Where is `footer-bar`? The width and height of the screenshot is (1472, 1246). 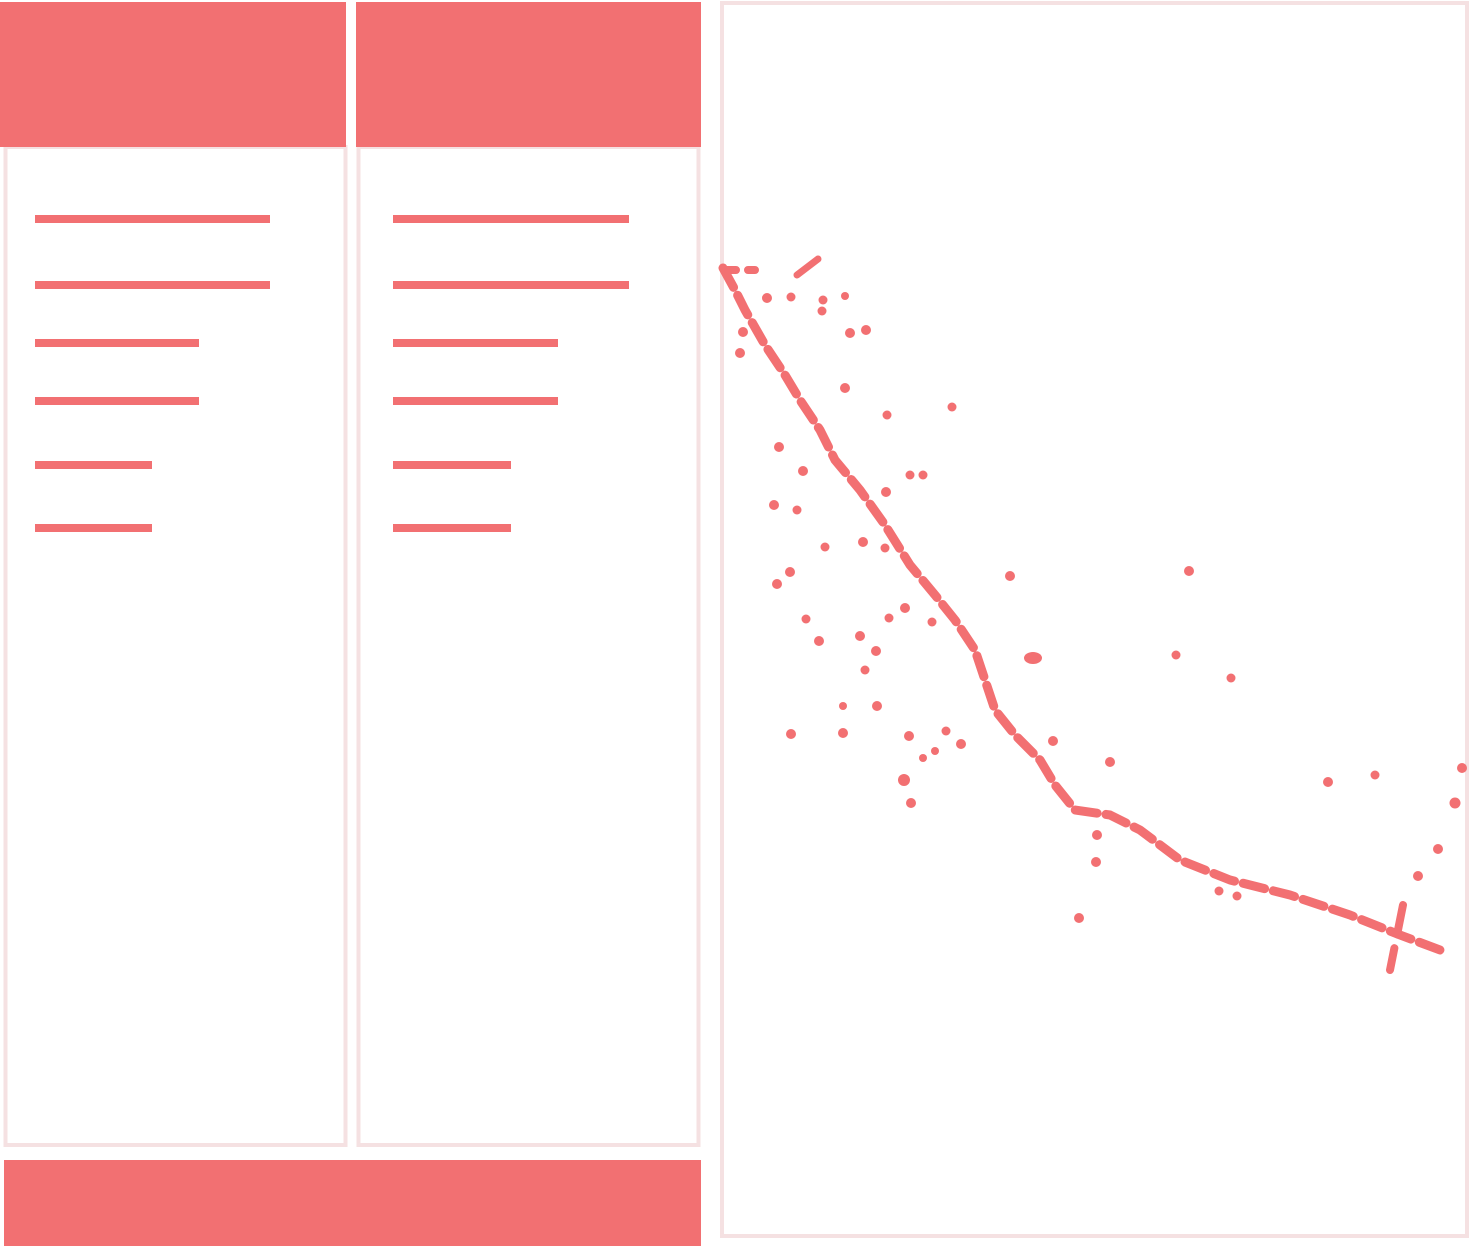
footer-bar is located at coordinates (352, 1203).